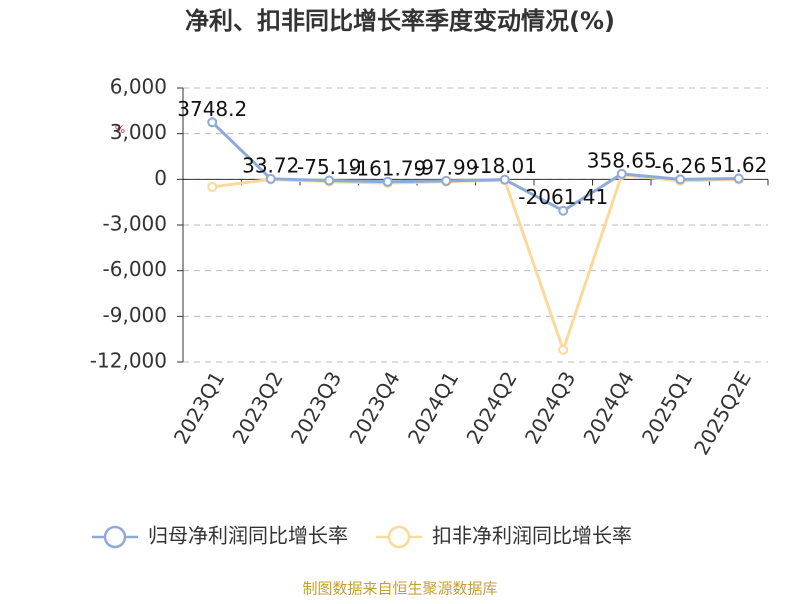 The width and height of the screenshot is (800, 604). I want to click on data-label: -2061.41, so click(563, 197).